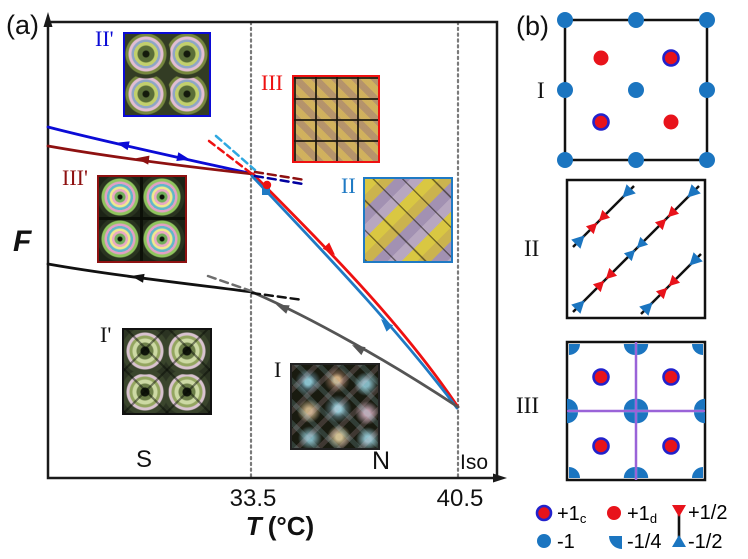  What do you see at coordinates (328, 248) in the screenshot?
I see `arrow-down-right-icon` at bounding box center [328, 248].